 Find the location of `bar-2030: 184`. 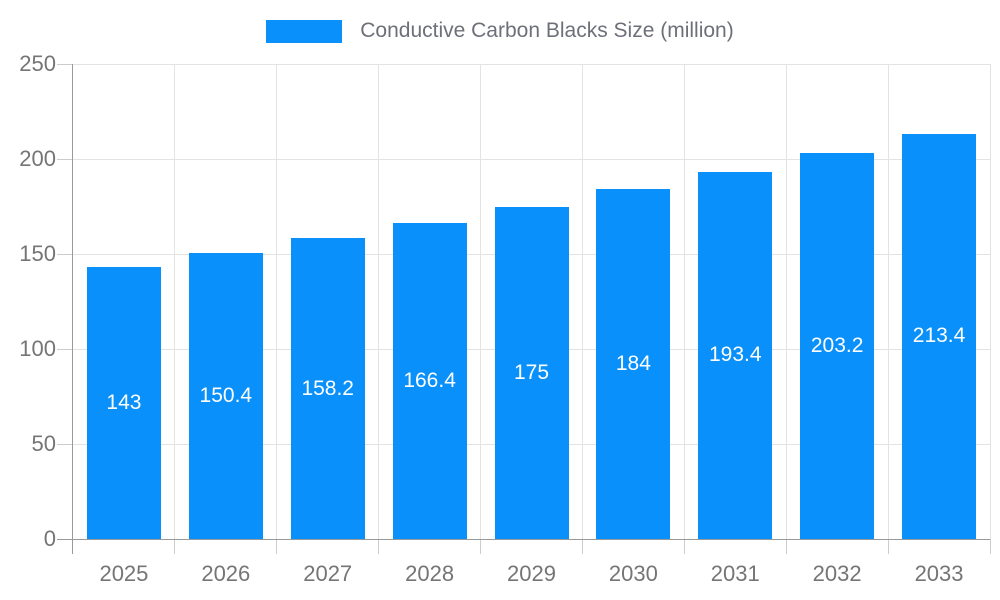

bar-2030: 184 is located at coordinates (633, 364).